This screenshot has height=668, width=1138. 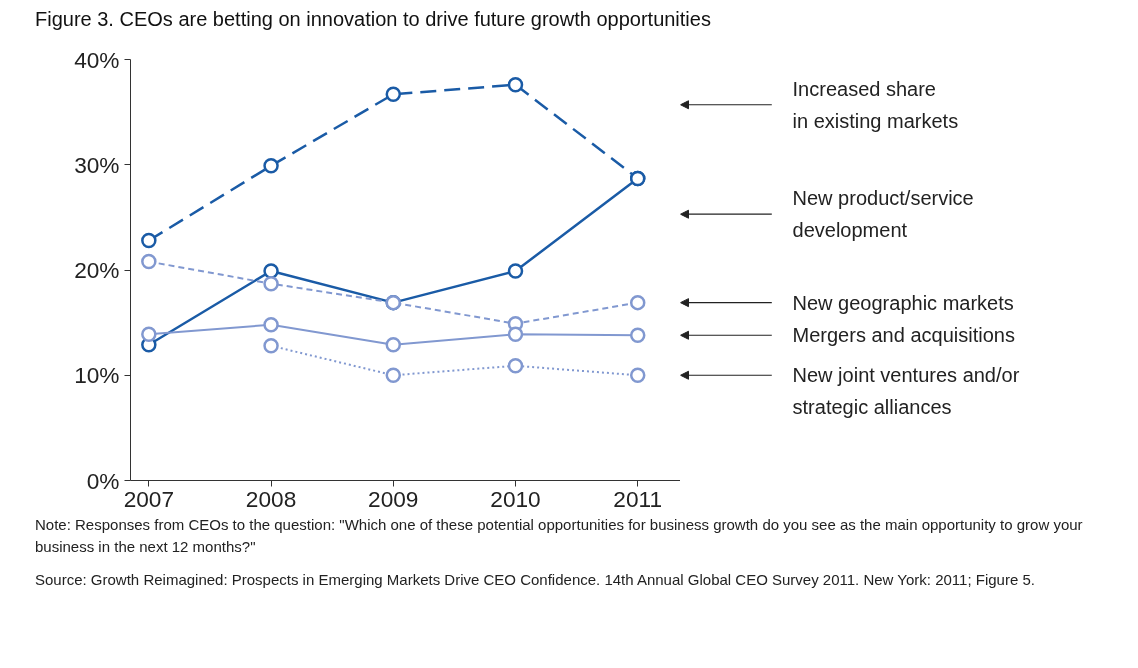 I want to click on y-tick-label: 20%, so click(x=97, y=269).